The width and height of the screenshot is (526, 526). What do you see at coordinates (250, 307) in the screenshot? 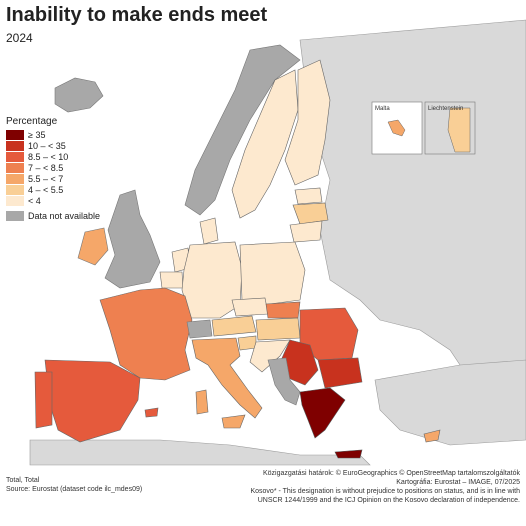
I see `czechia-region` at bounding box center [250, 307].